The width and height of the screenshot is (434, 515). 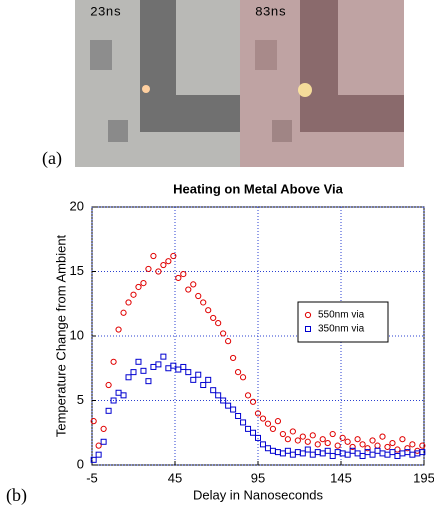 What do you see at coordinates (80, 463) in the screenshot?
I see `y-tick-label: 0` at bounding box center [80, 463].